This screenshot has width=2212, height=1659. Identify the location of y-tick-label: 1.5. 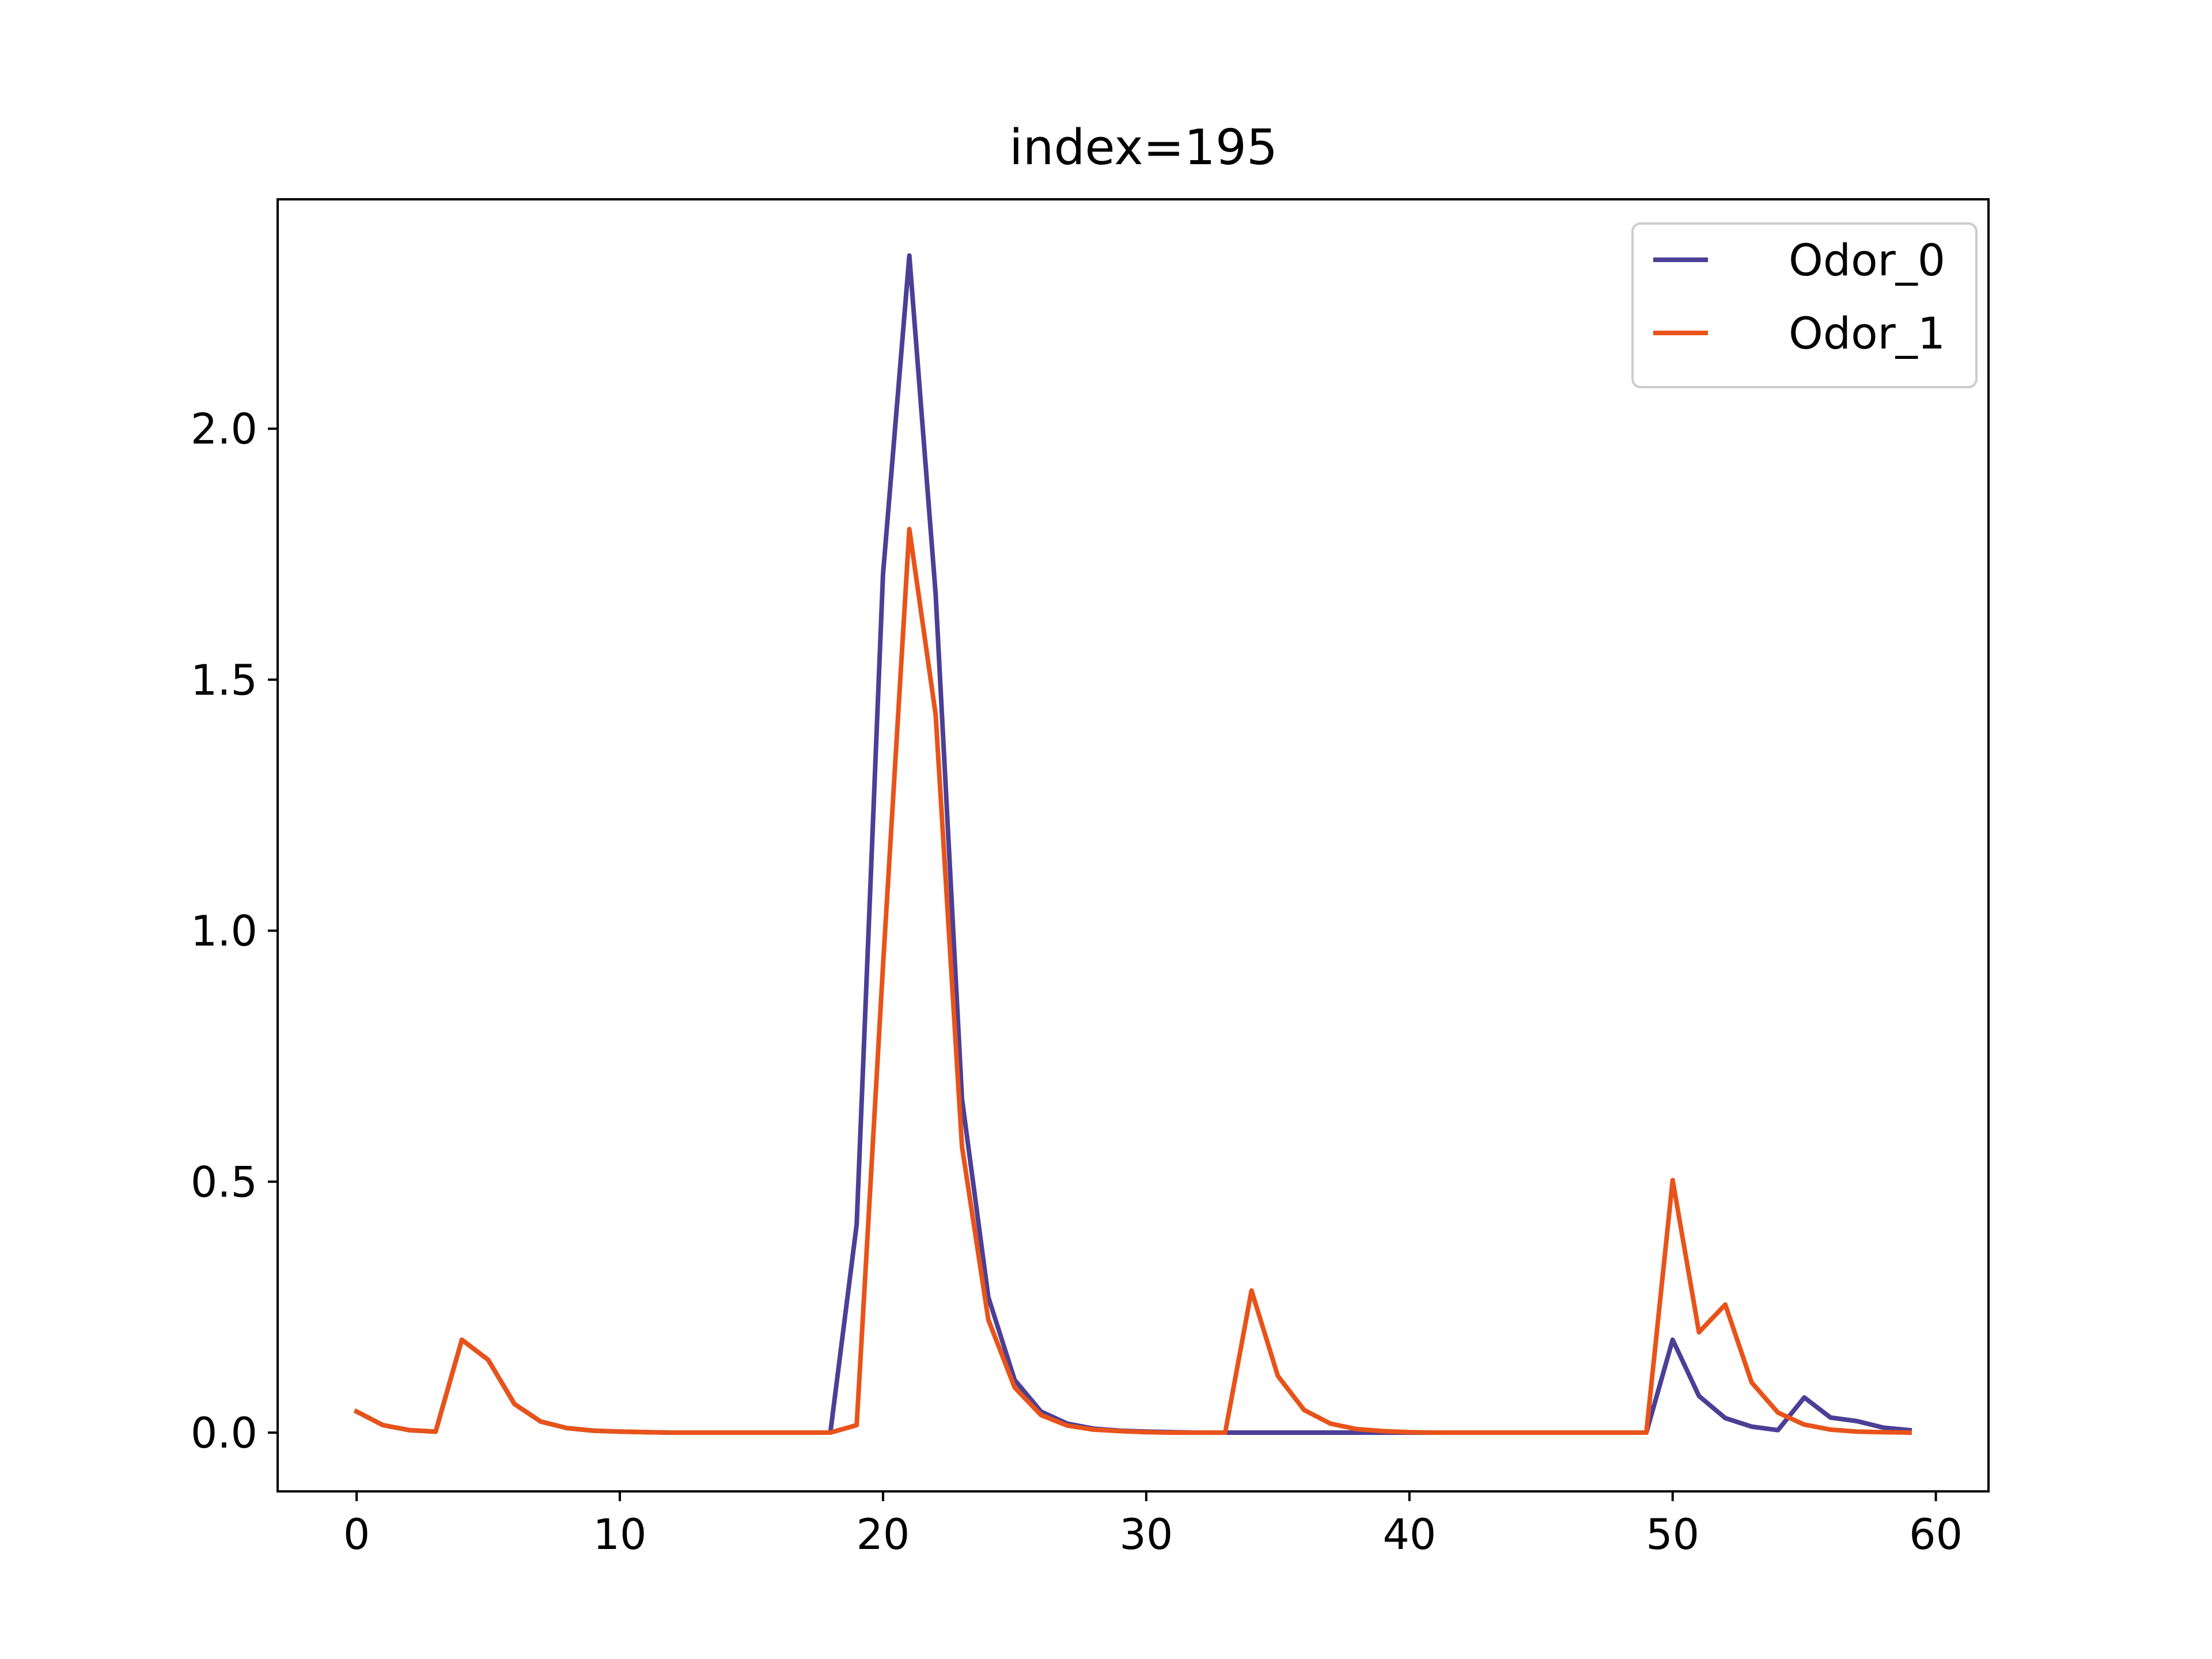
(224, 680).